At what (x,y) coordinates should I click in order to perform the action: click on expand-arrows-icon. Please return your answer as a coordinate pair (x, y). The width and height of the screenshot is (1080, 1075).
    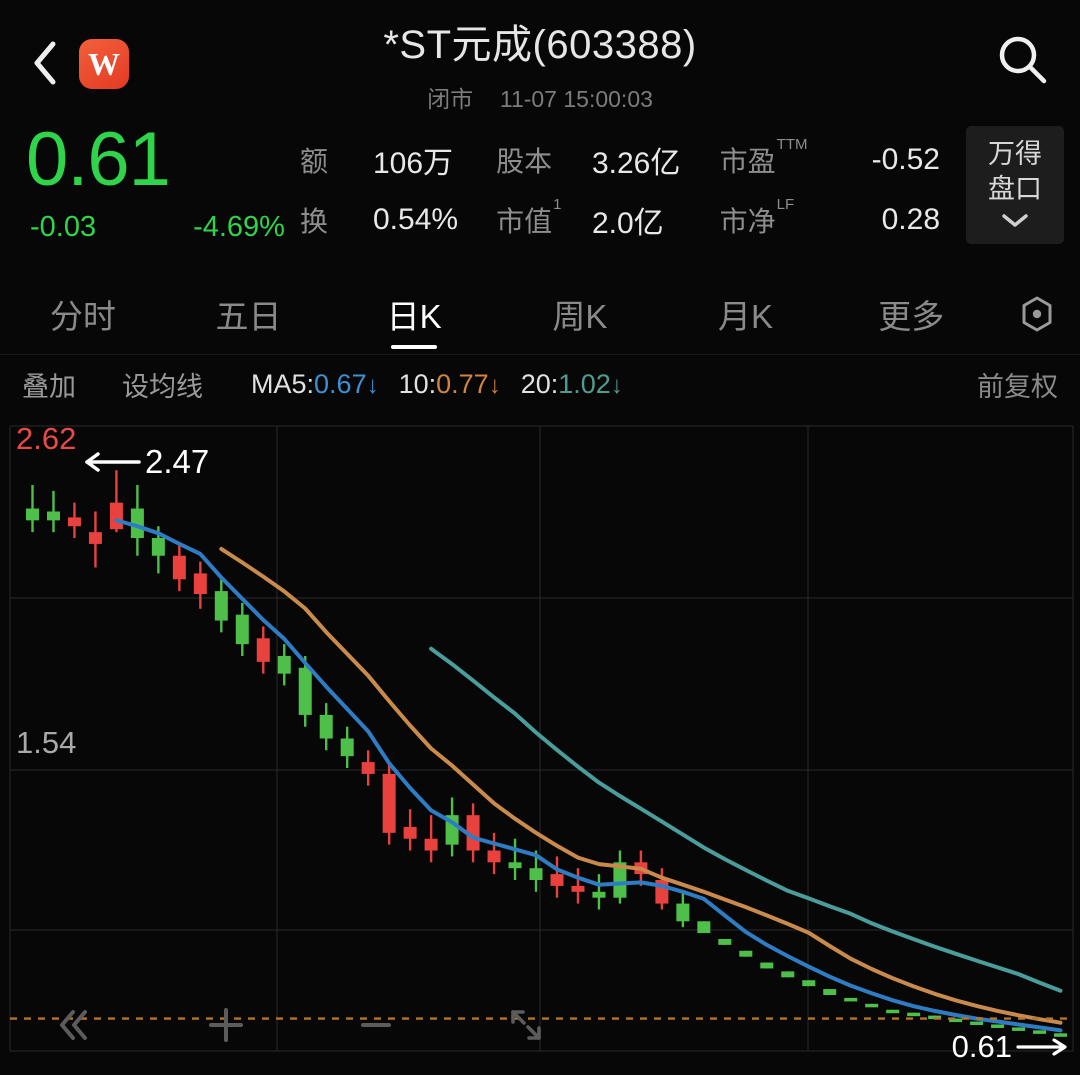
    Looking at the image, I should click on (526, 1025).